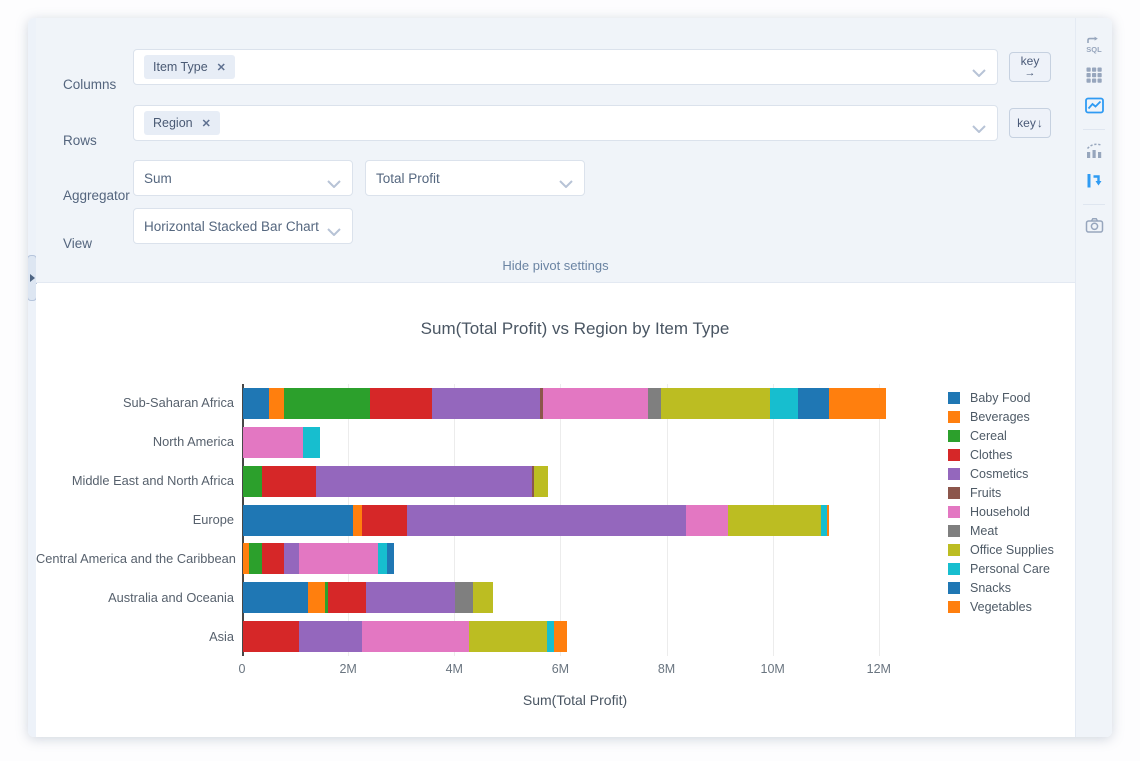 Image resolution: width=1140 pixels, height=761 pixels. I want to click on aggregator-field-select: Total Profit, so click(475, 178).